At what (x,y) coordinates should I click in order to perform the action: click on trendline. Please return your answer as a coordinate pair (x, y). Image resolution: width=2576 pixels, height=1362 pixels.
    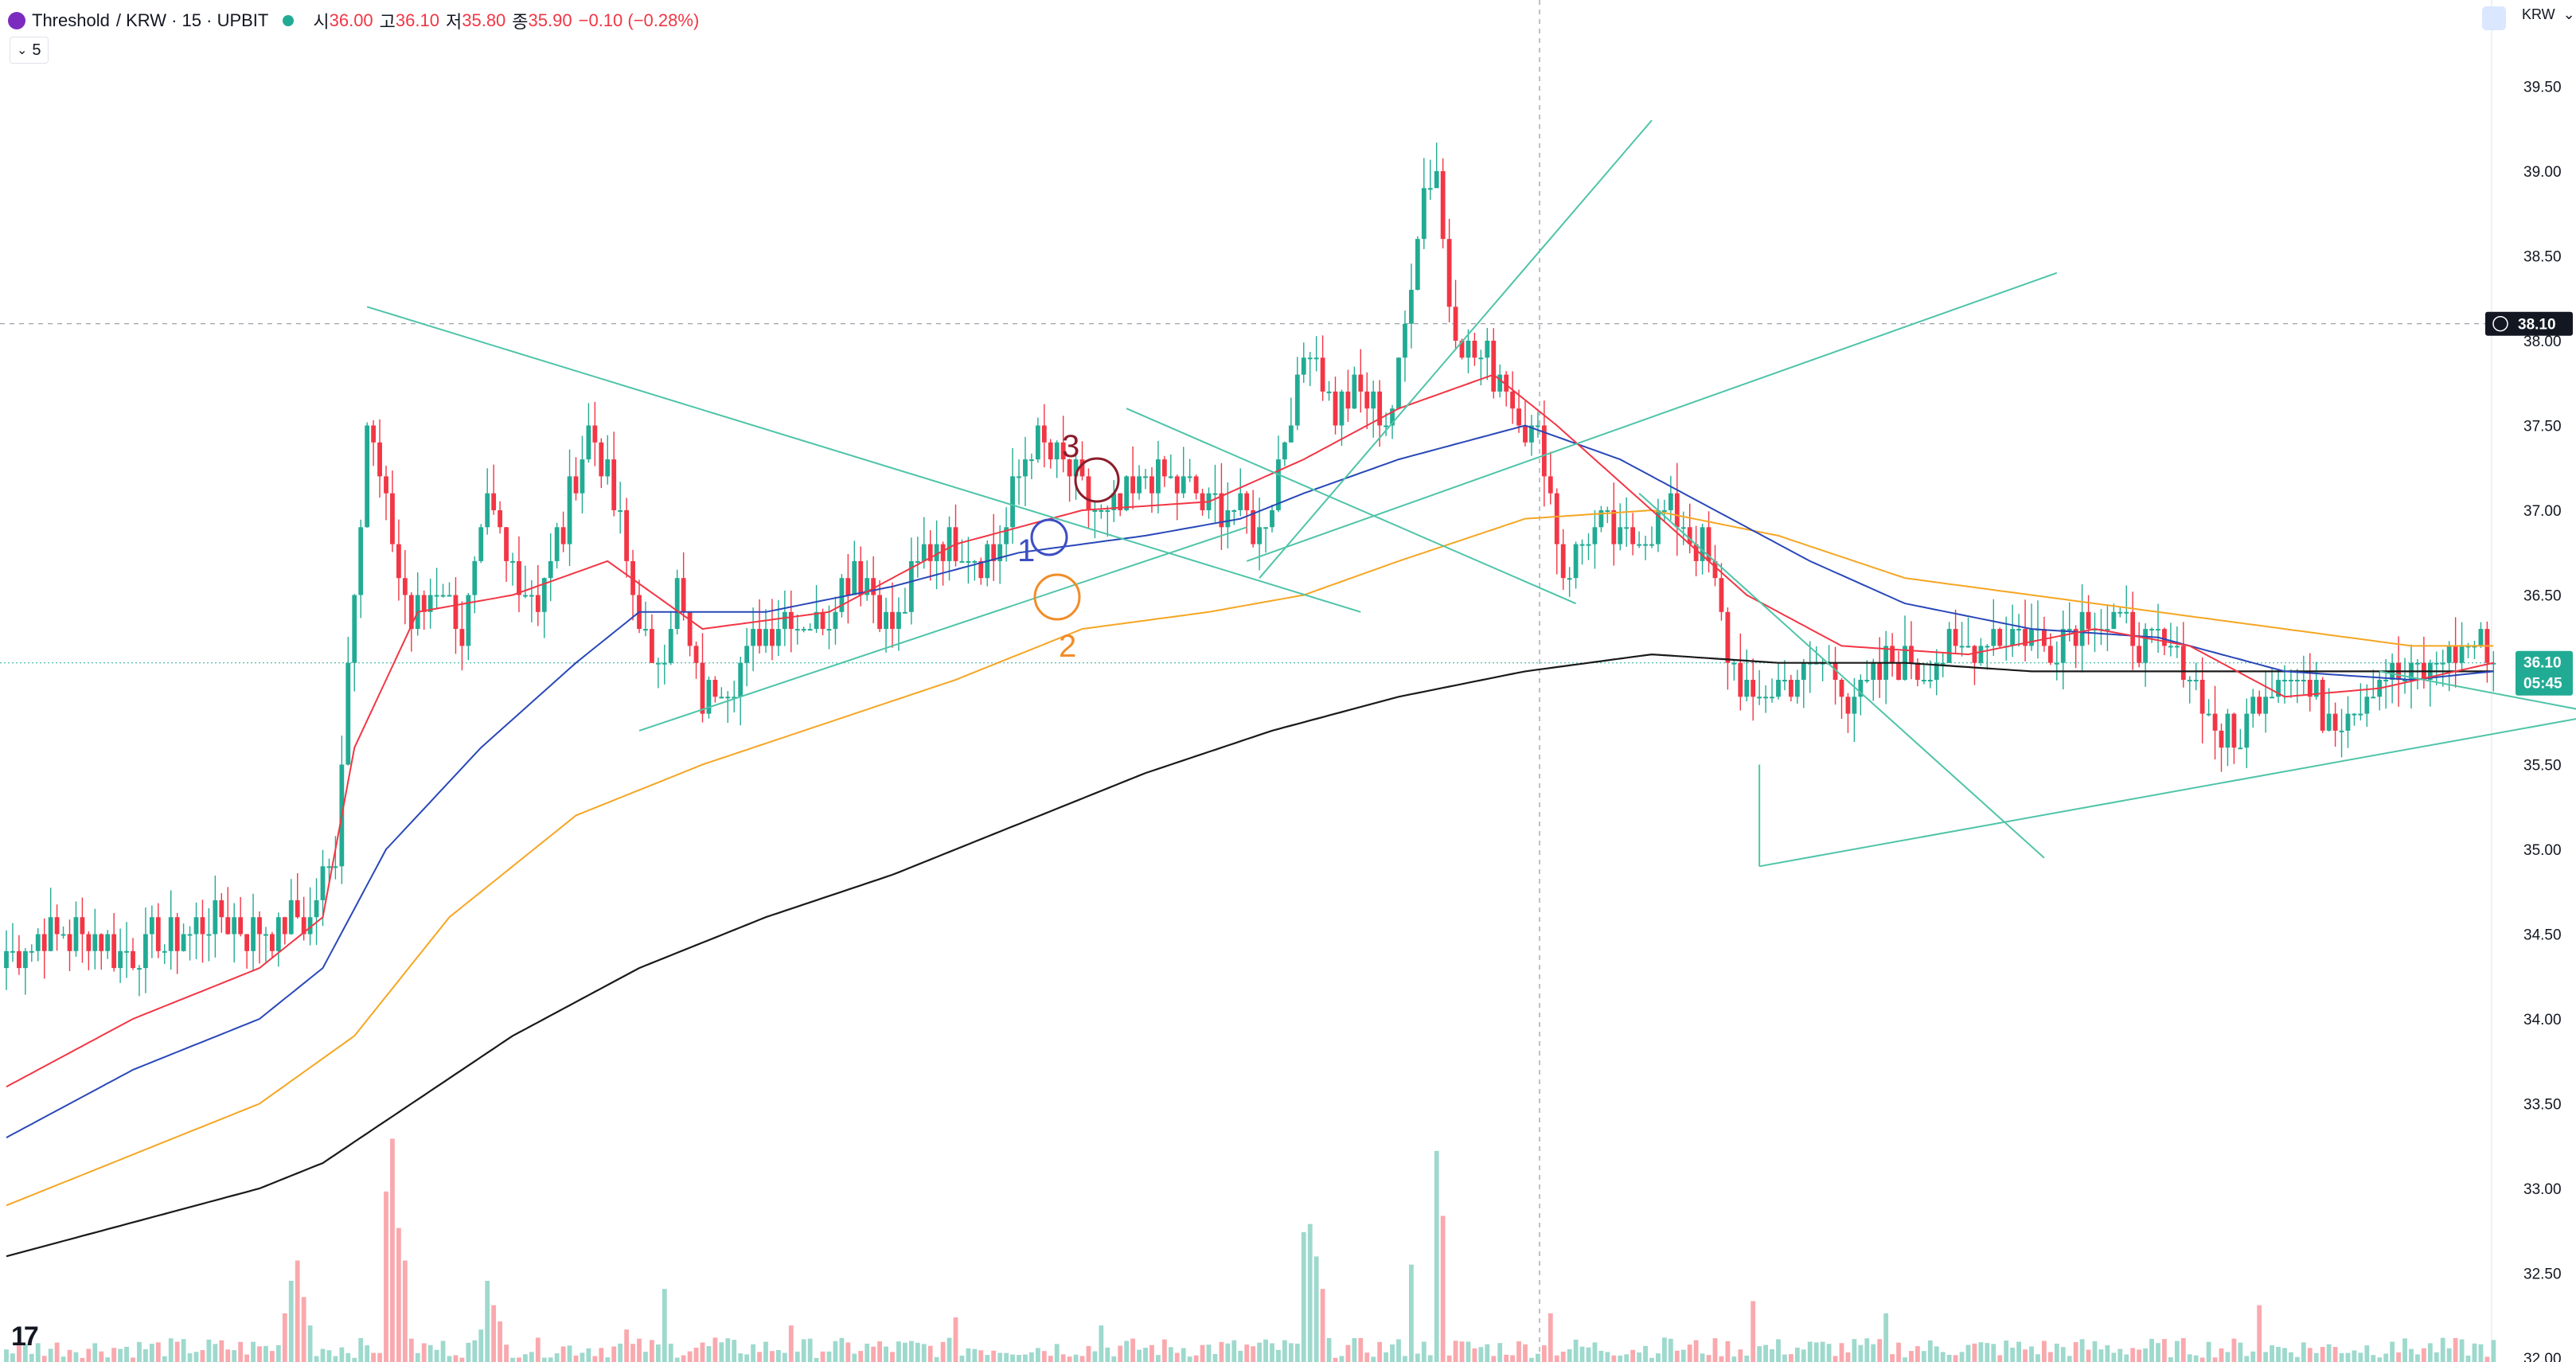
    Looking at the image, I should click on (2477, 690).